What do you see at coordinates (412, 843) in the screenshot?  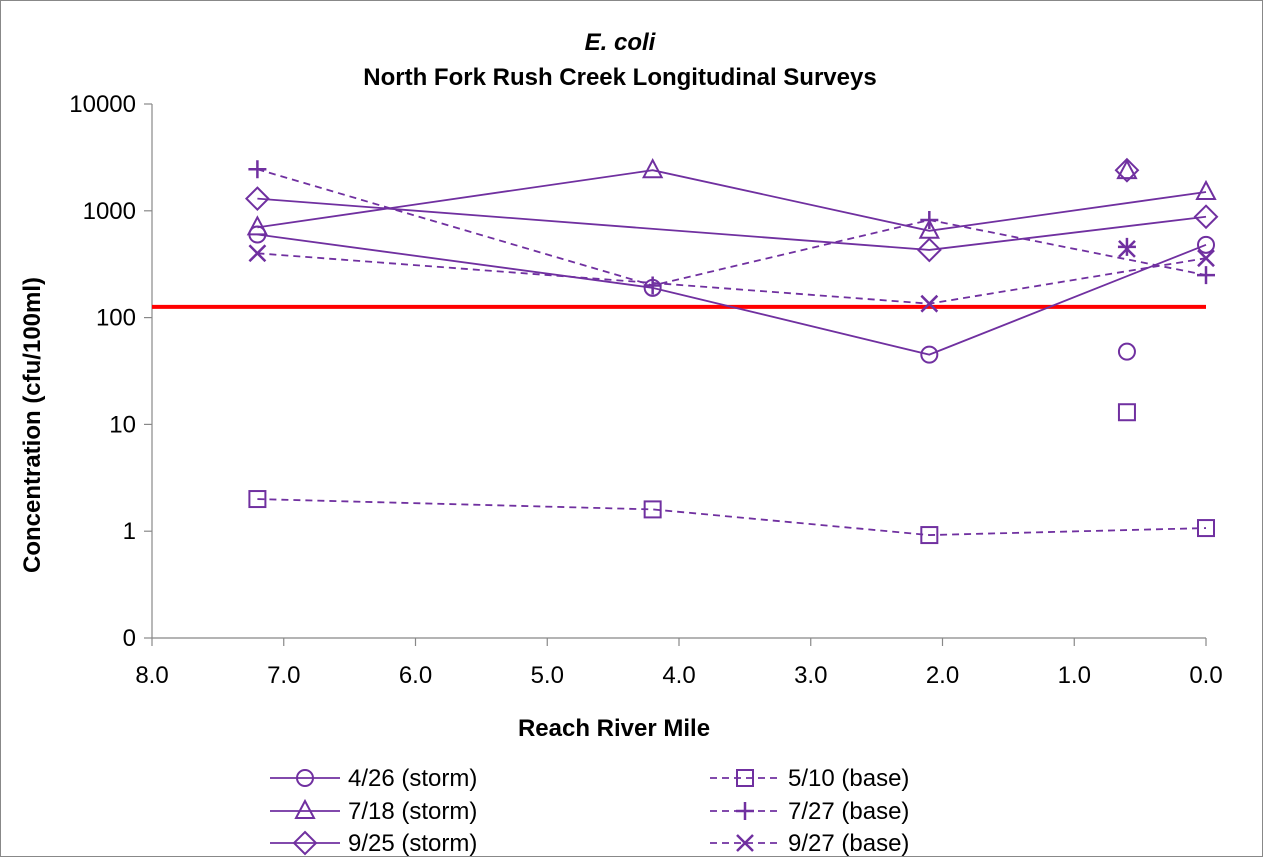 I see `legend-label: 9/25 (storm)` at bounding box center [412, 843].